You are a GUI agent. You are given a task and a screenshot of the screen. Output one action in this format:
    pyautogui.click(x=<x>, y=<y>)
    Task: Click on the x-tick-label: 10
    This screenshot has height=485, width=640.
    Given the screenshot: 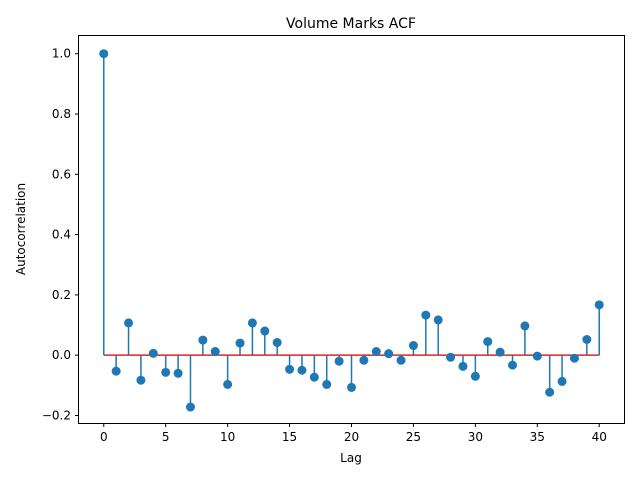 What is the action you would take?
    pyautogui.click(x=227, y=437)
    